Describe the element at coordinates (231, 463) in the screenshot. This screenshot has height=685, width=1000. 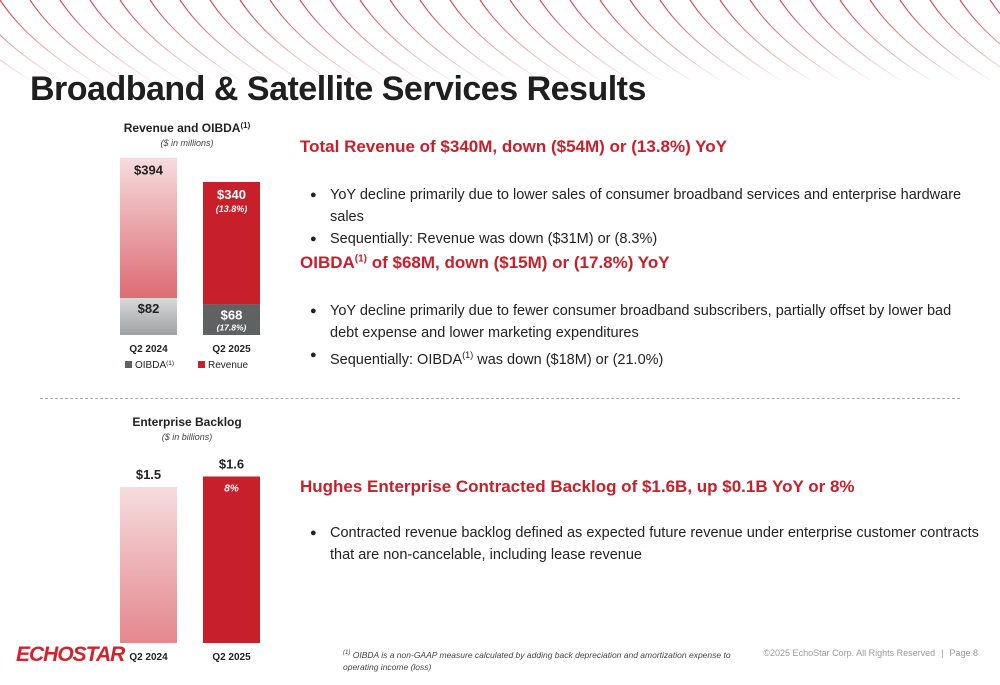
I see `backlog-value-label: $1.6` at that location.